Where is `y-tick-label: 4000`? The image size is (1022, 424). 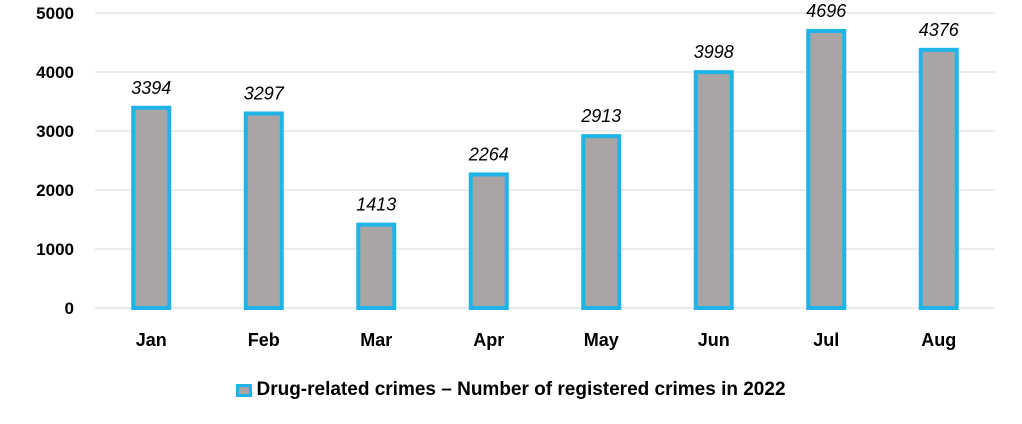
y-tick-label: 4000 is located at coordinates (55, 72).